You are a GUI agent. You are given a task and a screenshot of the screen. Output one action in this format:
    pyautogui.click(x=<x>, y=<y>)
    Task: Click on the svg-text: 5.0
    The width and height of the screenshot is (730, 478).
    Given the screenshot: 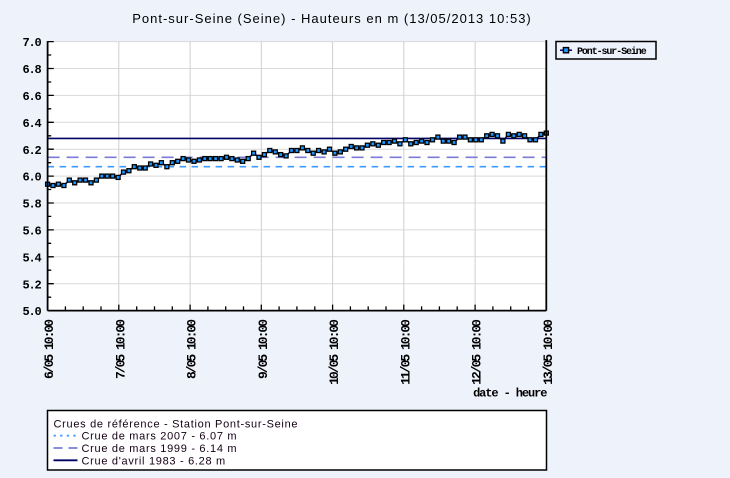 What is the action you would take?
    pyautogui.click(x=31, y=312)
    